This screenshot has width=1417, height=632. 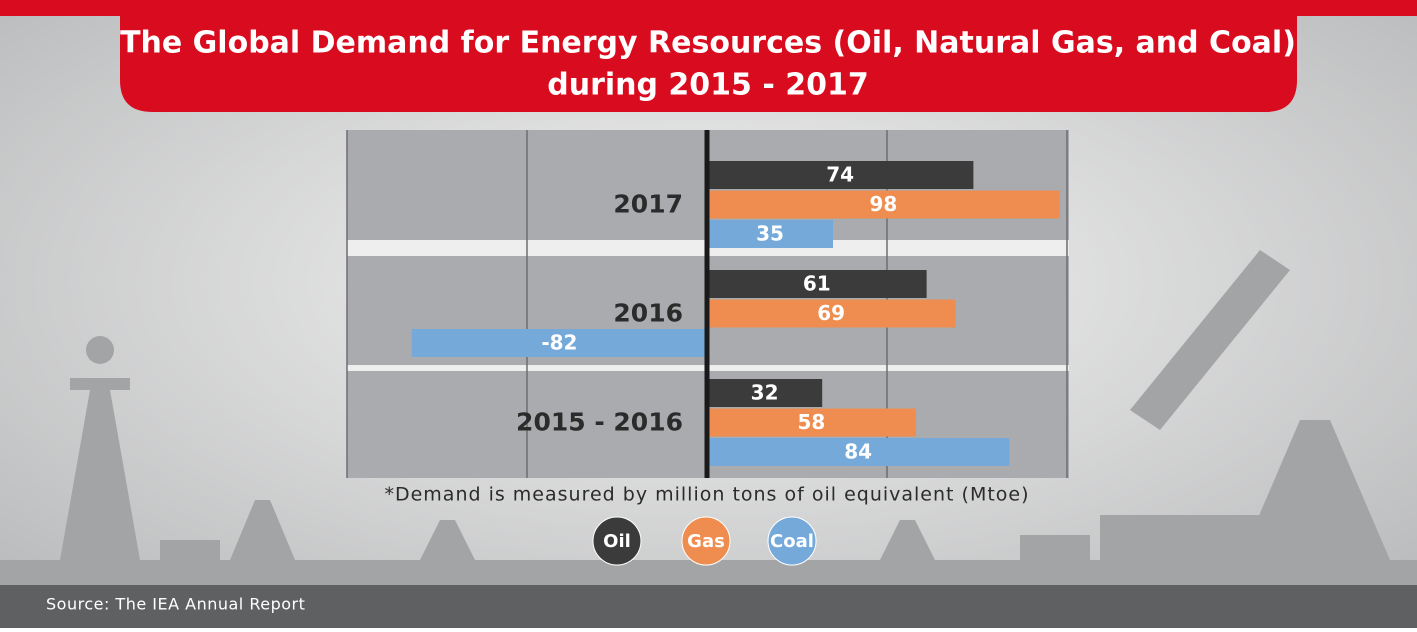 I want to click on value-label: 69, so click(x=831, y=313).